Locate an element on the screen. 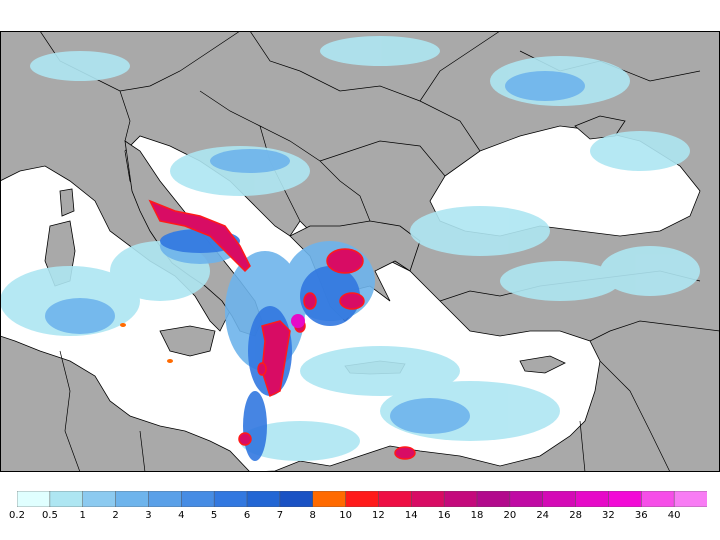  color-legend is located at coordinates (362, 499).